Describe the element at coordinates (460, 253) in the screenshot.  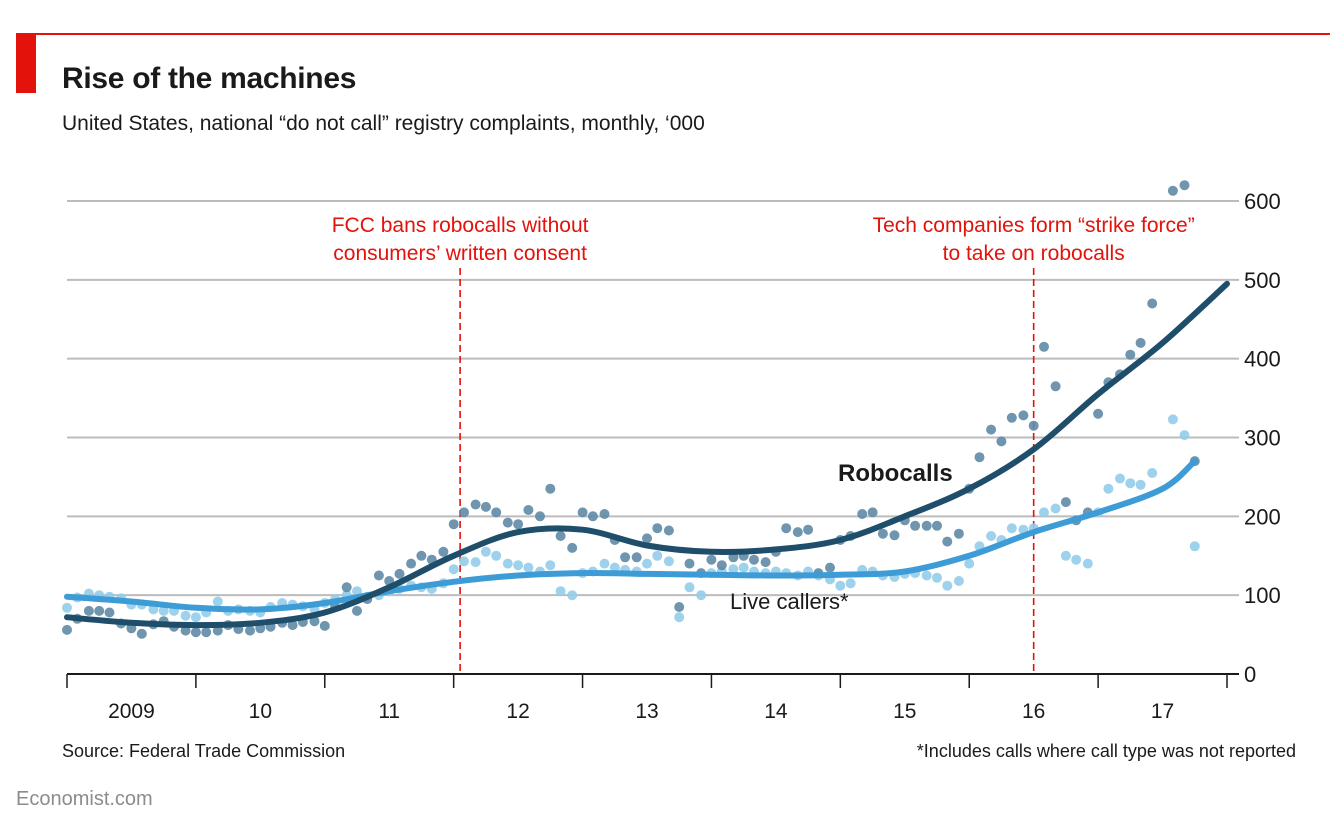
I see `annotation-text: consumers’ written consent` at that location.